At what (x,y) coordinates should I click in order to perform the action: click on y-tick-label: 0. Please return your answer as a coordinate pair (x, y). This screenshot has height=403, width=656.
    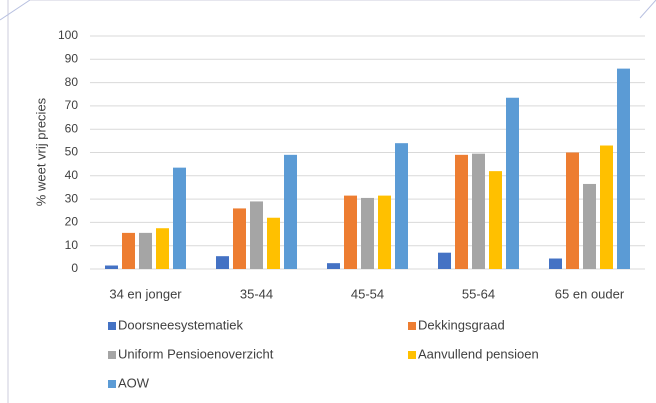
    Looking at the image, I should click on (74, 268).